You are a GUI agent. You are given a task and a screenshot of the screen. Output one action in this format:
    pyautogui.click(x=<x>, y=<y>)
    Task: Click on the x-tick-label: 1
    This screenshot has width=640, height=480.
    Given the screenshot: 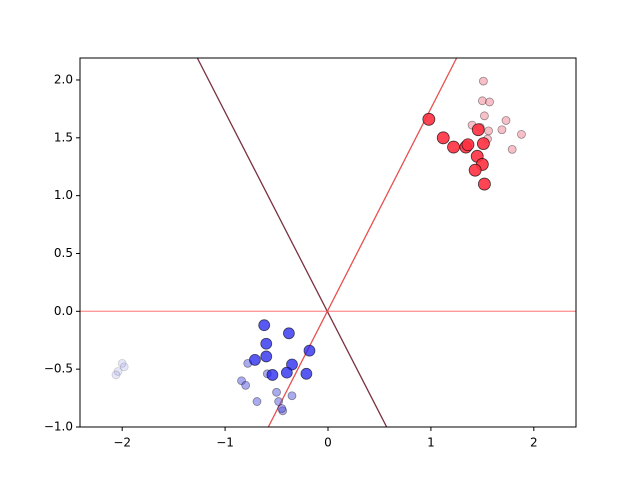 What is the action you would take?
    pyautogui.click(x=431, y=443)
    